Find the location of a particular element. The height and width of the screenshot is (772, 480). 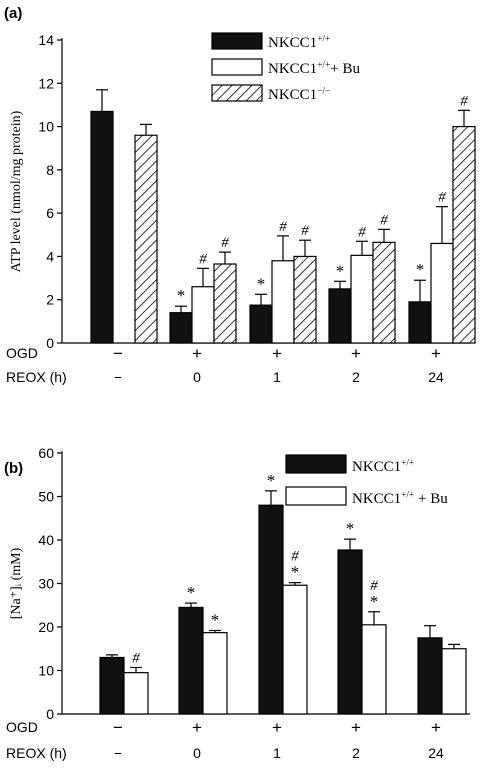

legend-label: NKCC1+/+ + Bu is located at coordinates (400, 498).